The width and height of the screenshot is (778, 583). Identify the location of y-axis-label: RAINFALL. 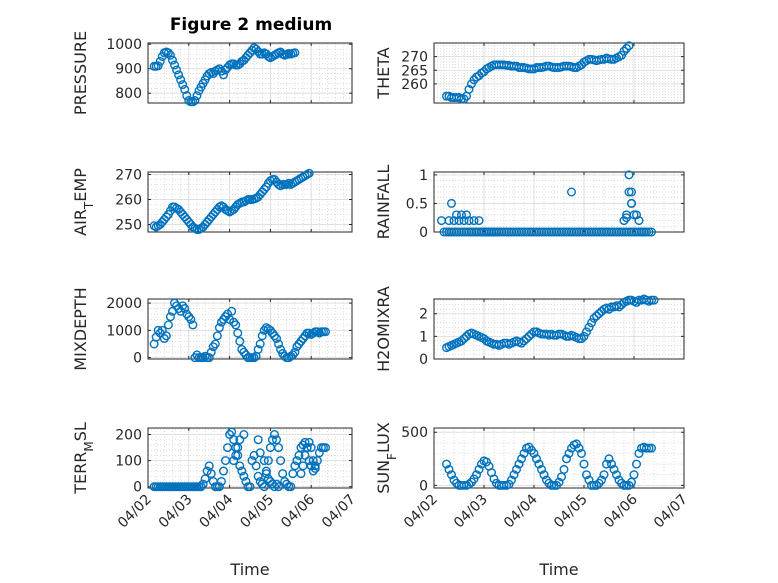
(383, 202).